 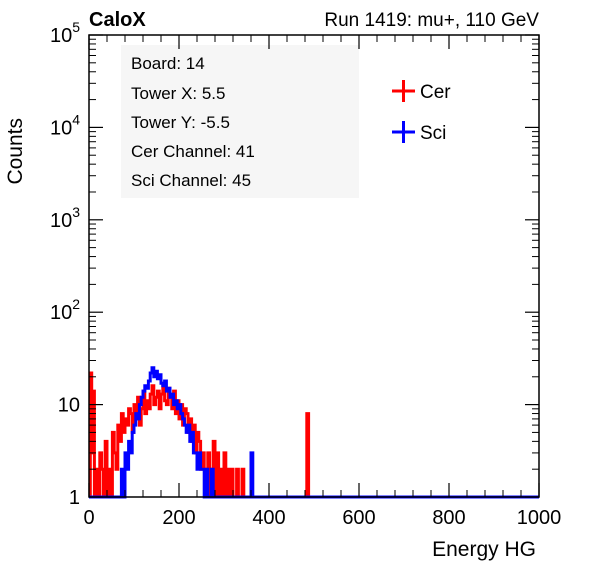 What do you see at coordinates (69, 406) in the screenshot?
I see `y-tick-label: 10` at bounding box center [69, 406].